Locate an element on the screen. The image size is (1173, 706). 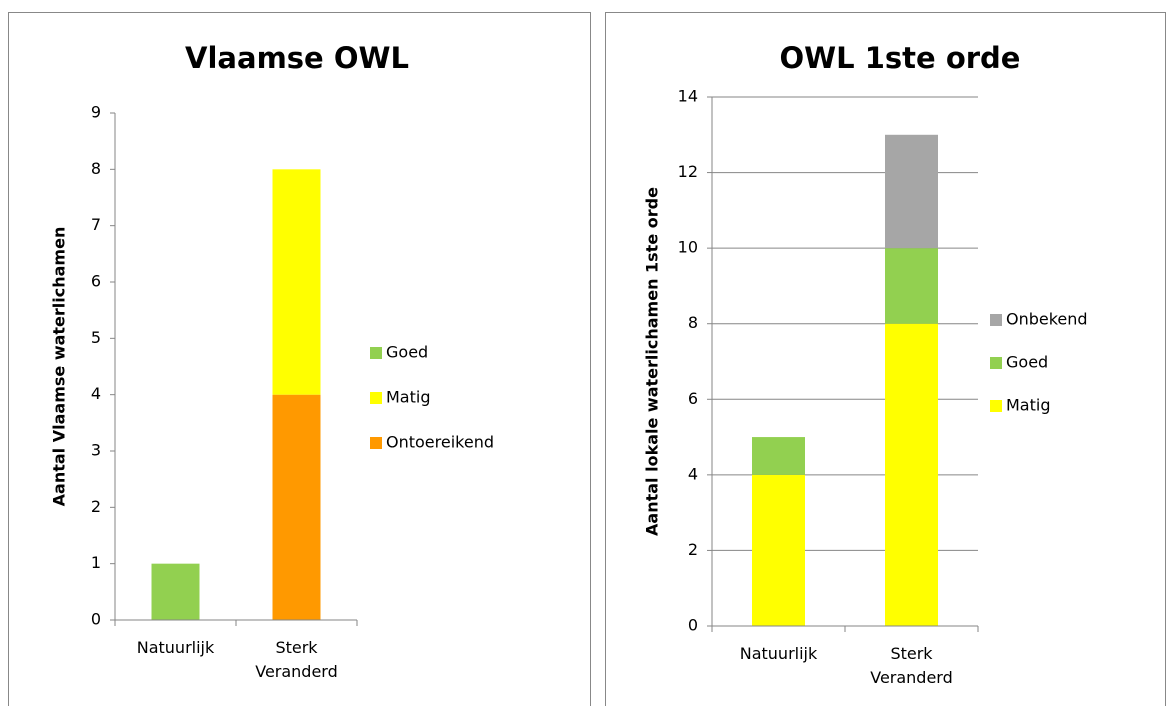
legend-label: Onbekend is located at coordinates (1047, 319).